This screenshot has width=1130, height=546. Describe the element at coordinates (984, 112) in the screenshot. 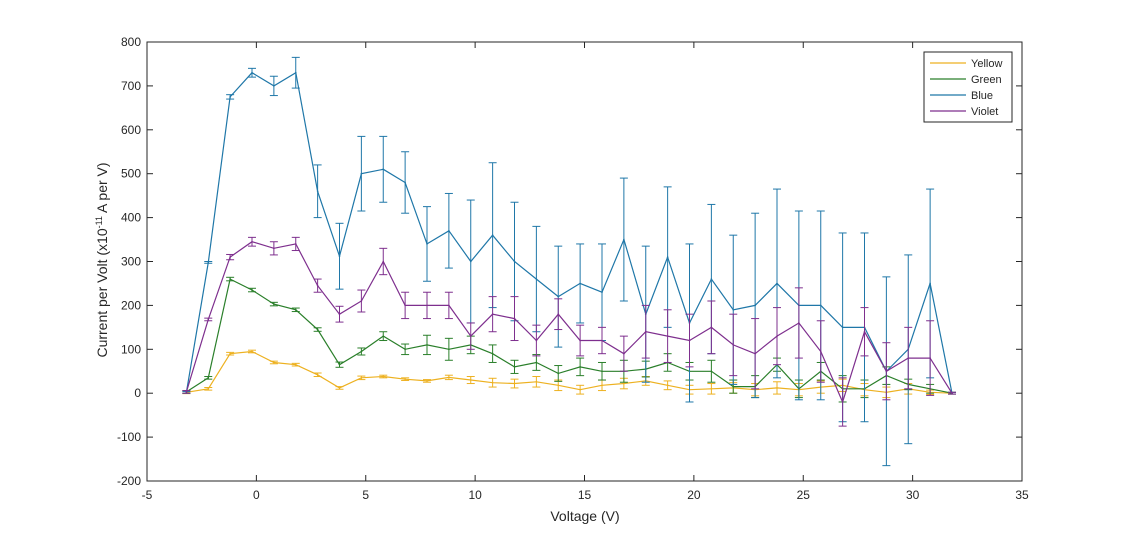

I see `legend-label: Violet` at that location.